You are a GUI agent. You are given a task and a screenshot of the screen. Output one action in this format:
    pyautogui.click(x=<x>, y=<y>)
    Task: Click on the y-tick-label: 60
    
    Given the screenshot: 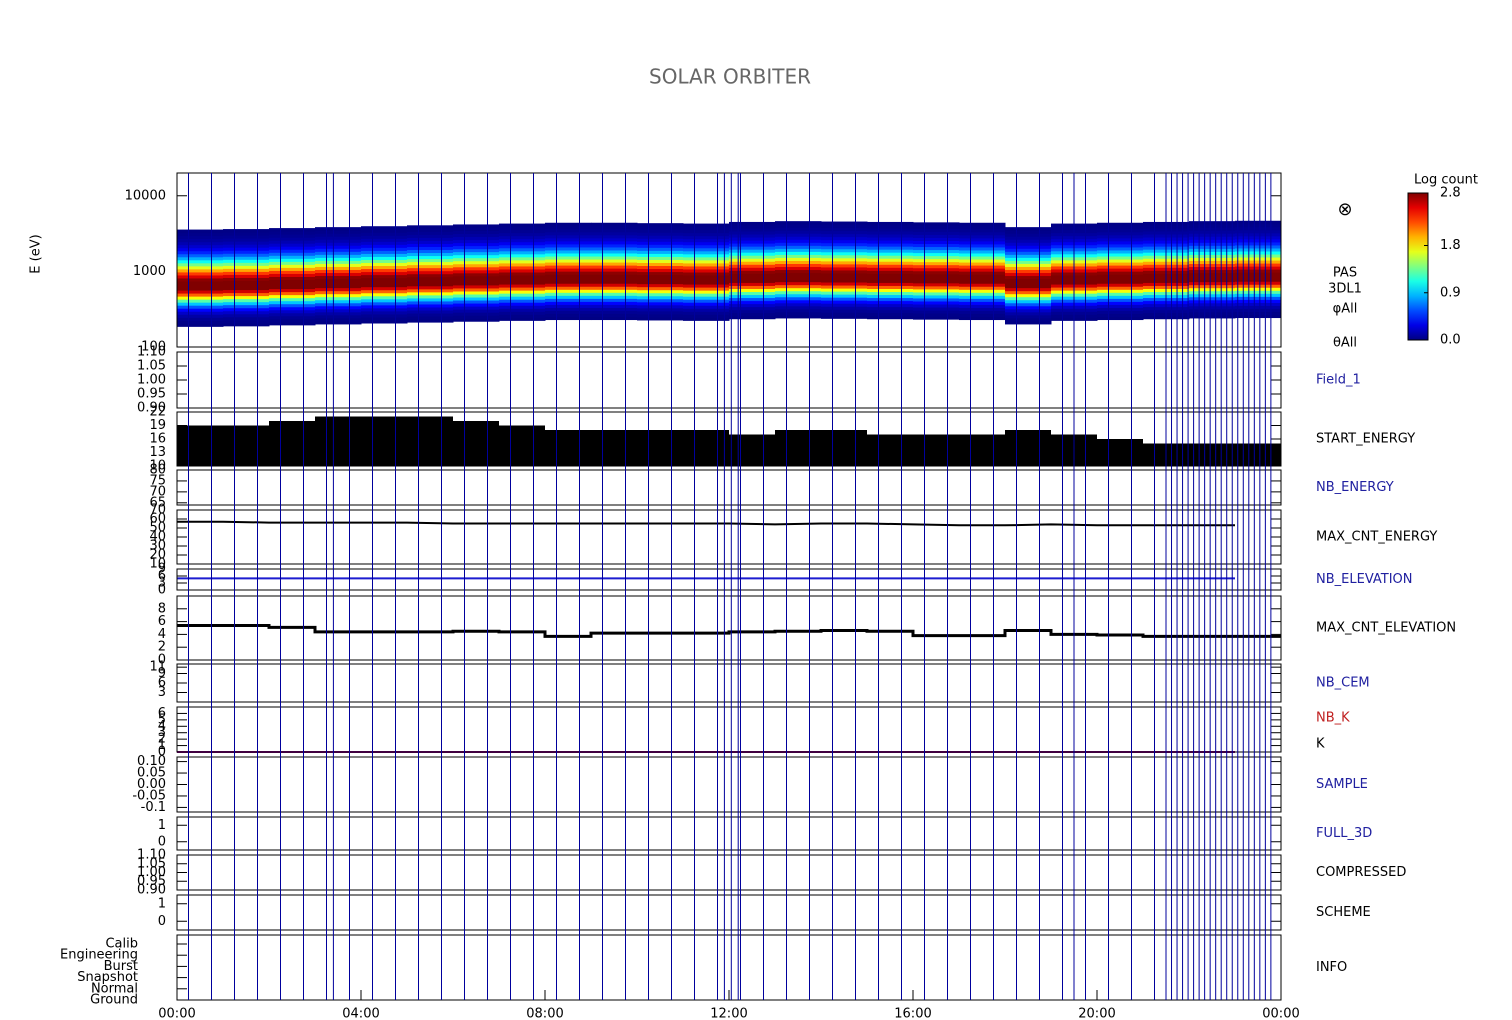 What is the action you would take?
    pyautogui.click(x=157, y=519)
    